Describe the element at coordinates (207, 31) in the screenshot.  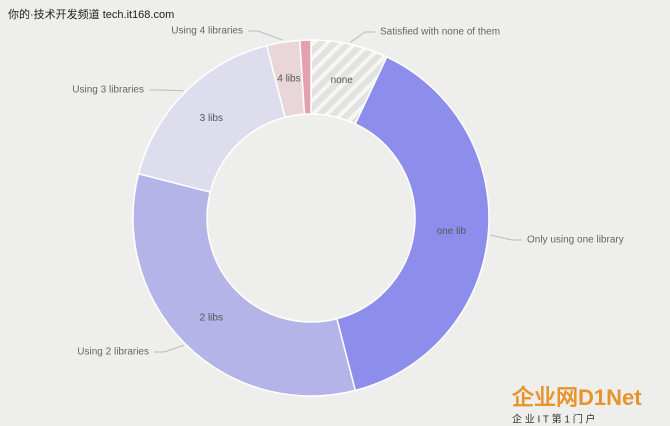
I see `slice-description: Using 4 libraries` at that location.